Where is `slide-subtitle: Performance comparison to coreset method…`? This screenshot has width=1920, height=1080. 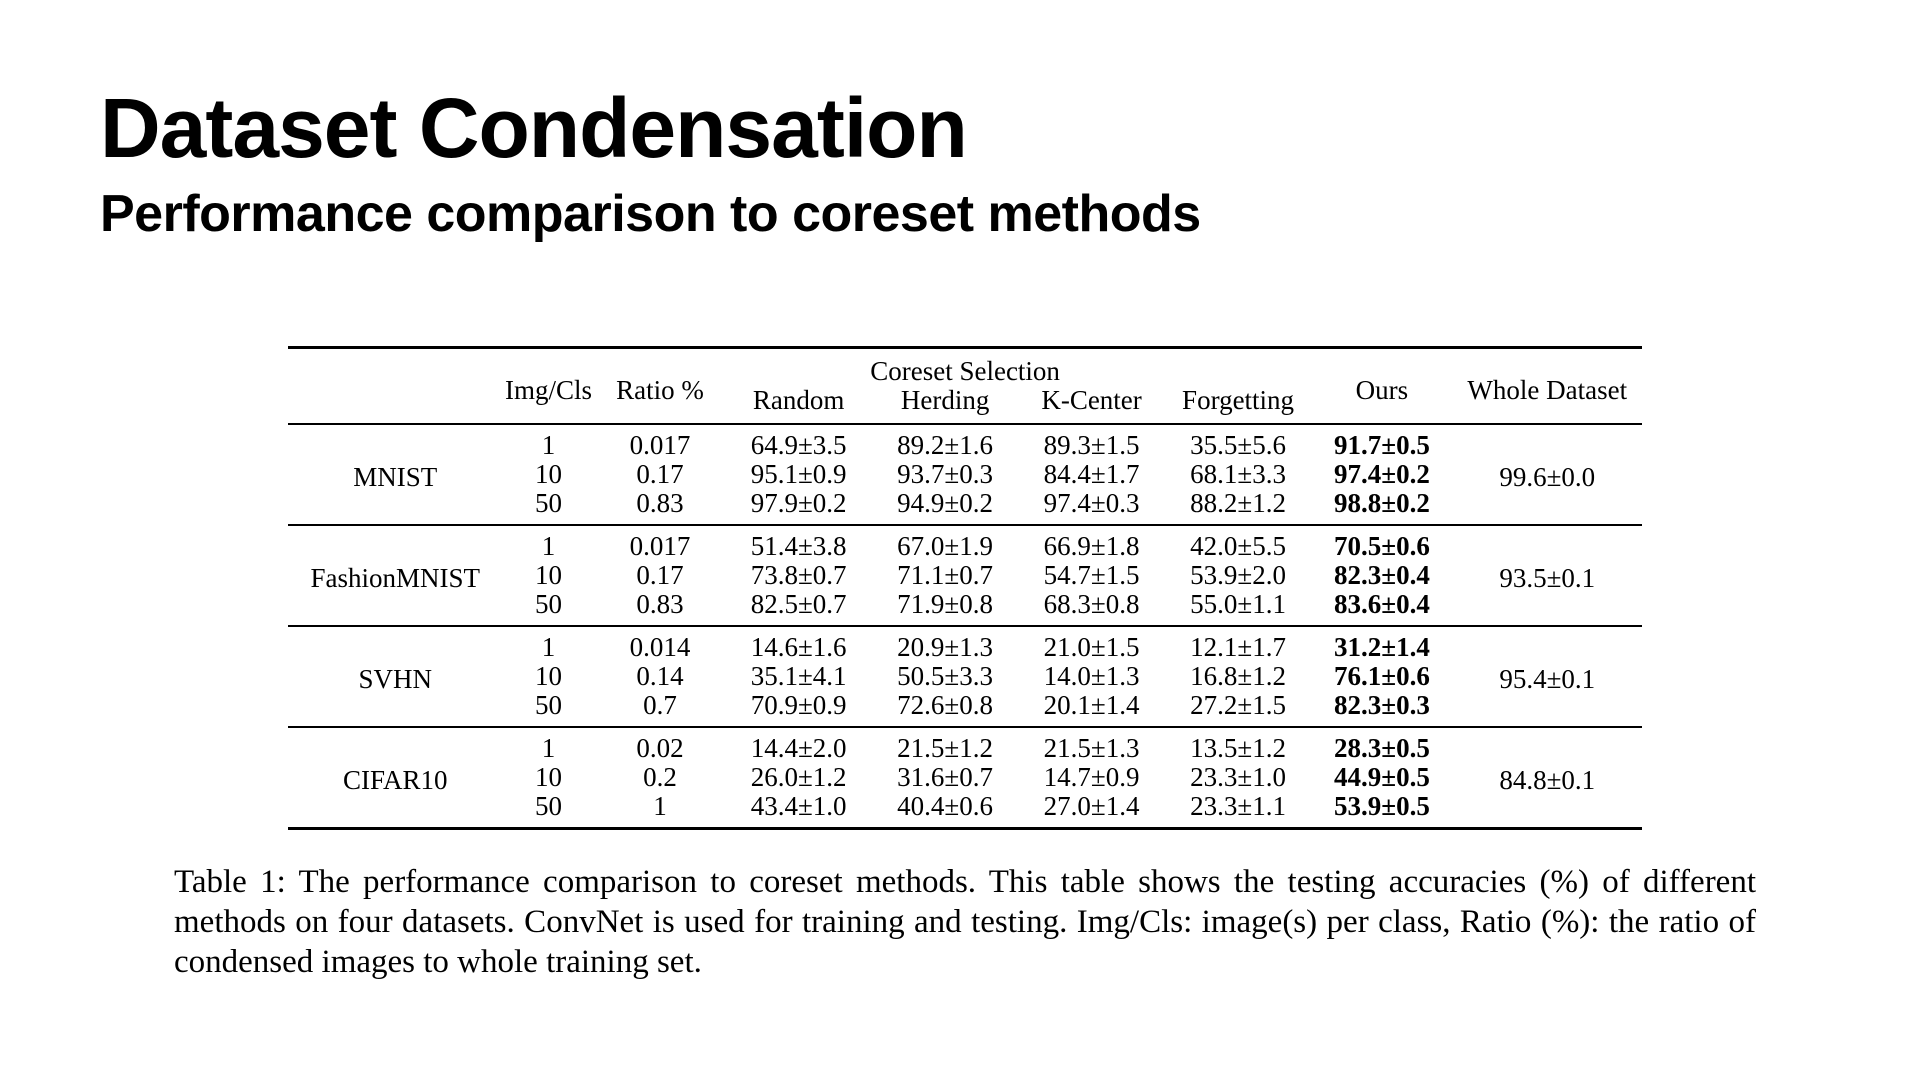 slide-subtitle: Performance comparison to coreset method… is located at coordinates (650, 214).